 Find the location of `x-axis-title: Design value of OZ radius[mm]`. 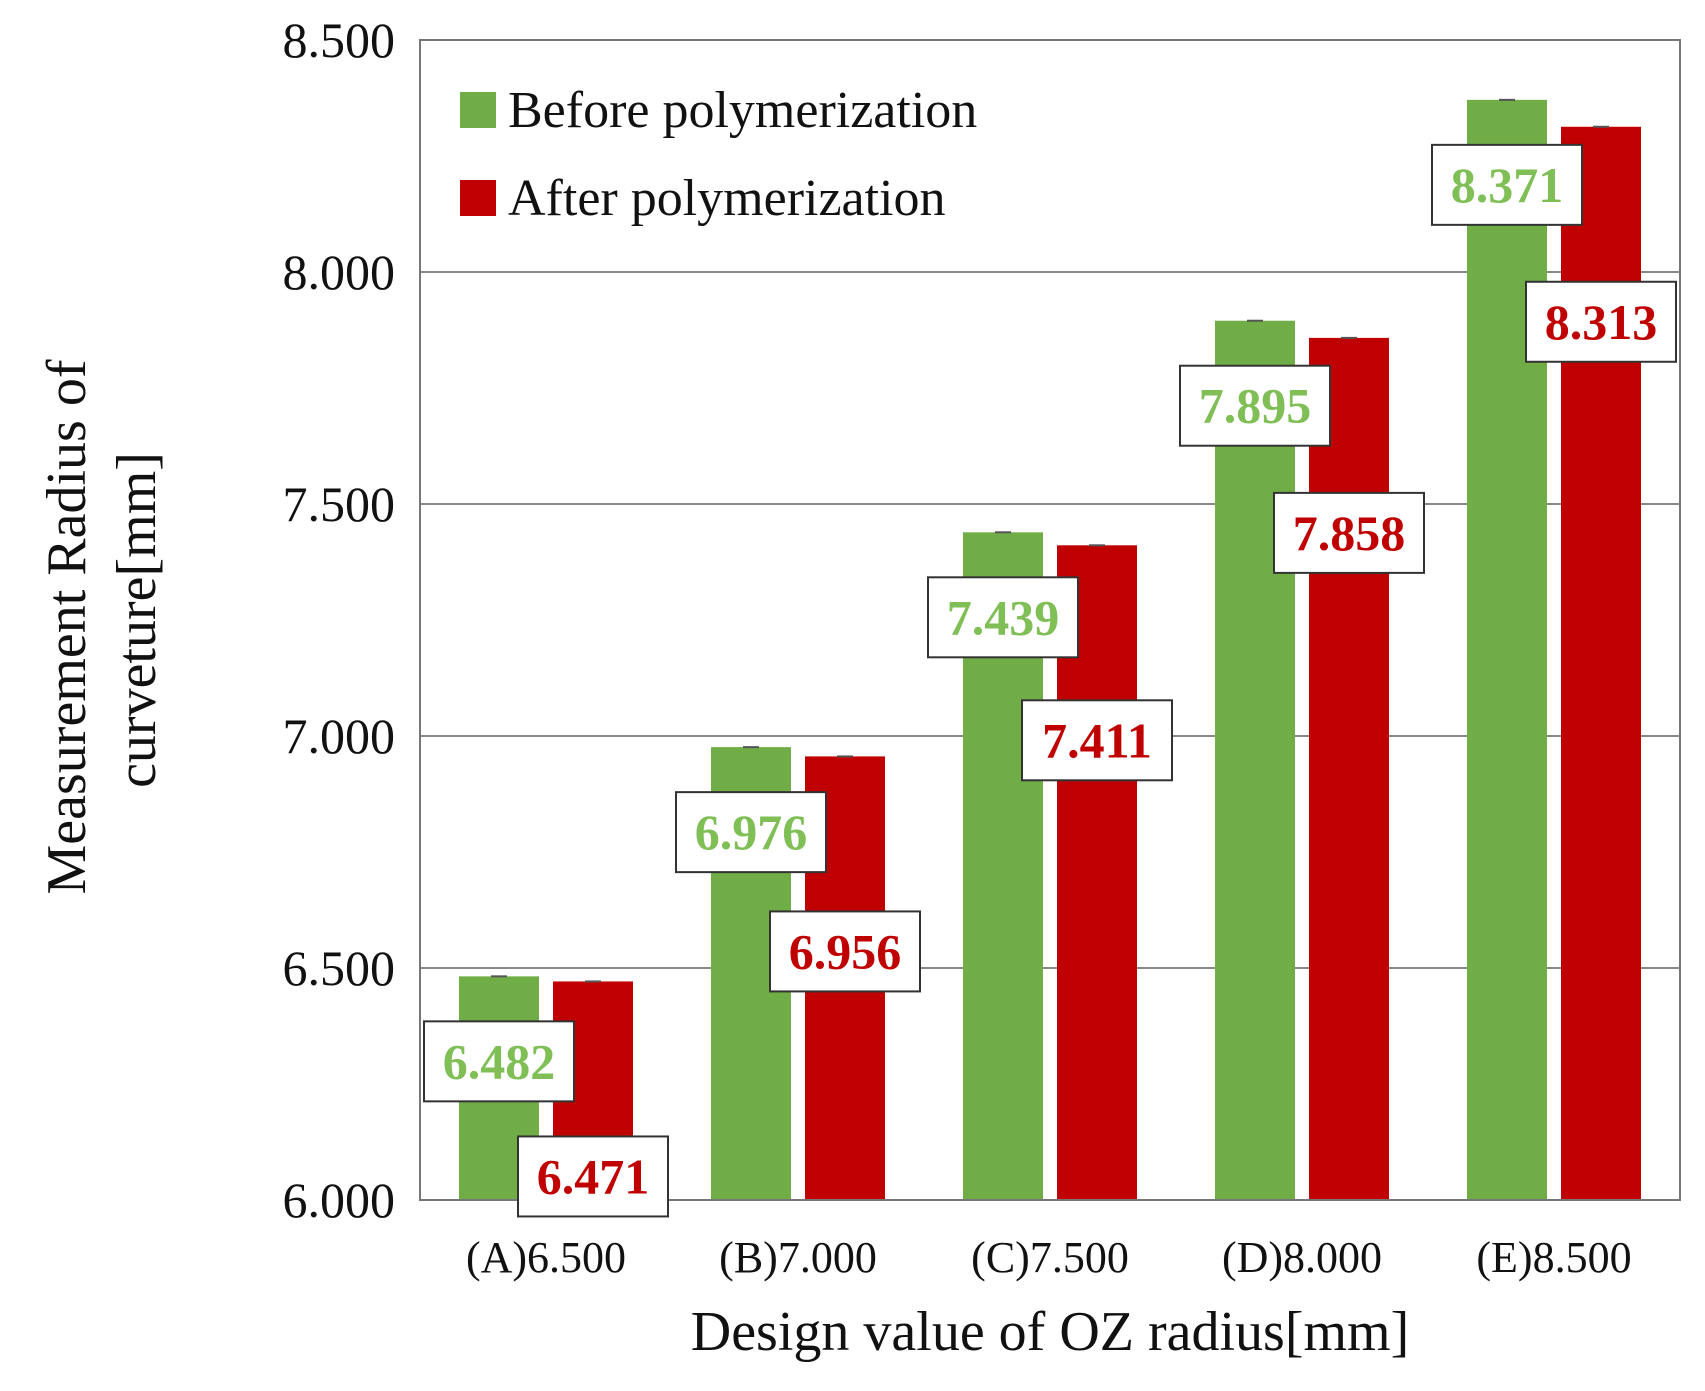

x-axis-title: Design value of OZ radius[mm] is located at coordinates (1050, 1332).